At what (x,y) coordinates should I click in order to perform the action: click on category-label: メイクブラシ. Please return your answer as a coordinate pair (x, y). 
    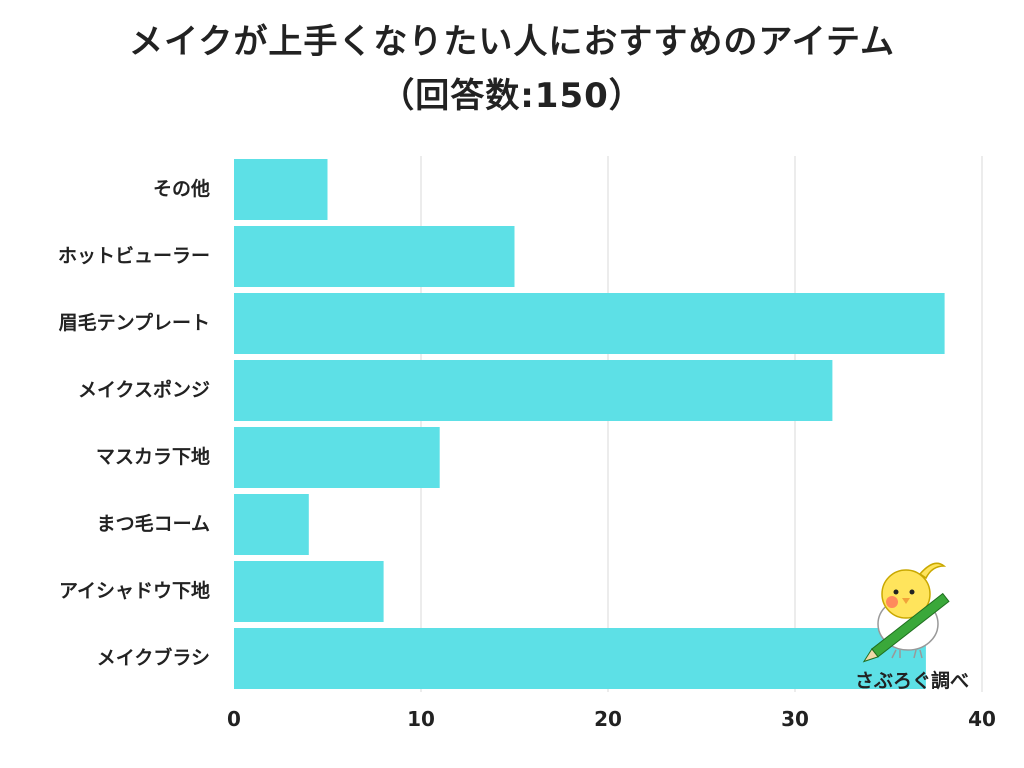
    Looking at the image, I should click on (153, 657).